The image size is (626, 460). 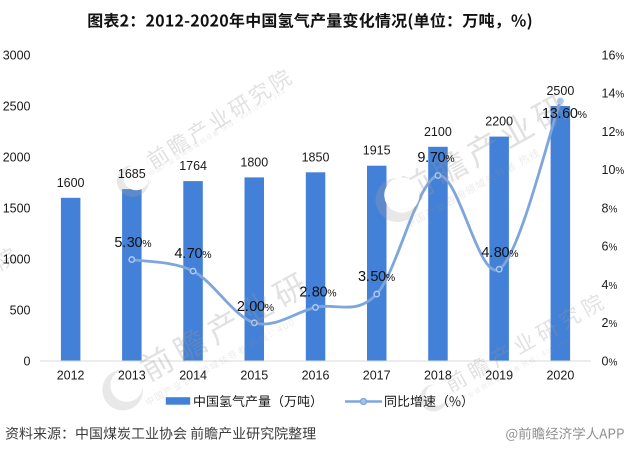 I want to click on svg-text: 4. 80%, so click(x=499, y=253).